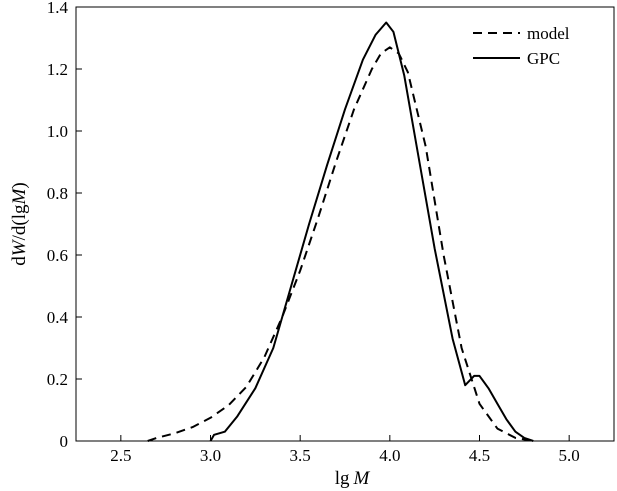 Image resolution: width=617 pixels, height=491 pixels. Describe the element at coordinates (210, 455) in the screenshot. I see `x-tick-label: 3.0` at that location.